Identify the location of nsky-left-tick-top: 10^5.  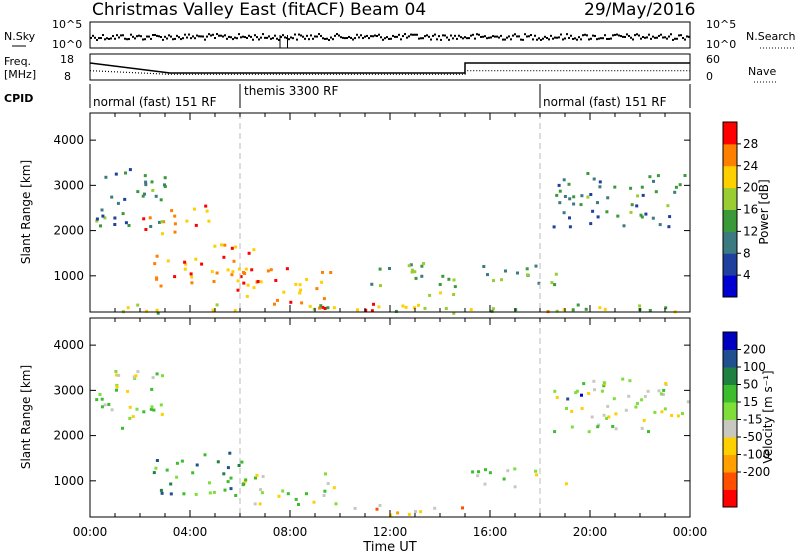
(67, 24).